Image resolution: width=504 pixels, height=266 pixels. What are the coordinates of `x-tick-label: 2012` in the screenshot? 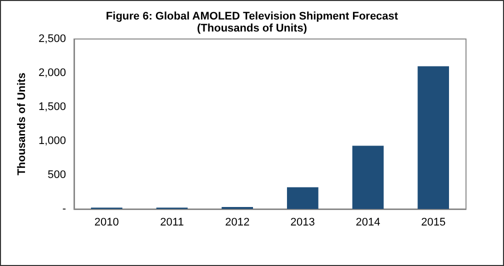 It's located at (237, 222).